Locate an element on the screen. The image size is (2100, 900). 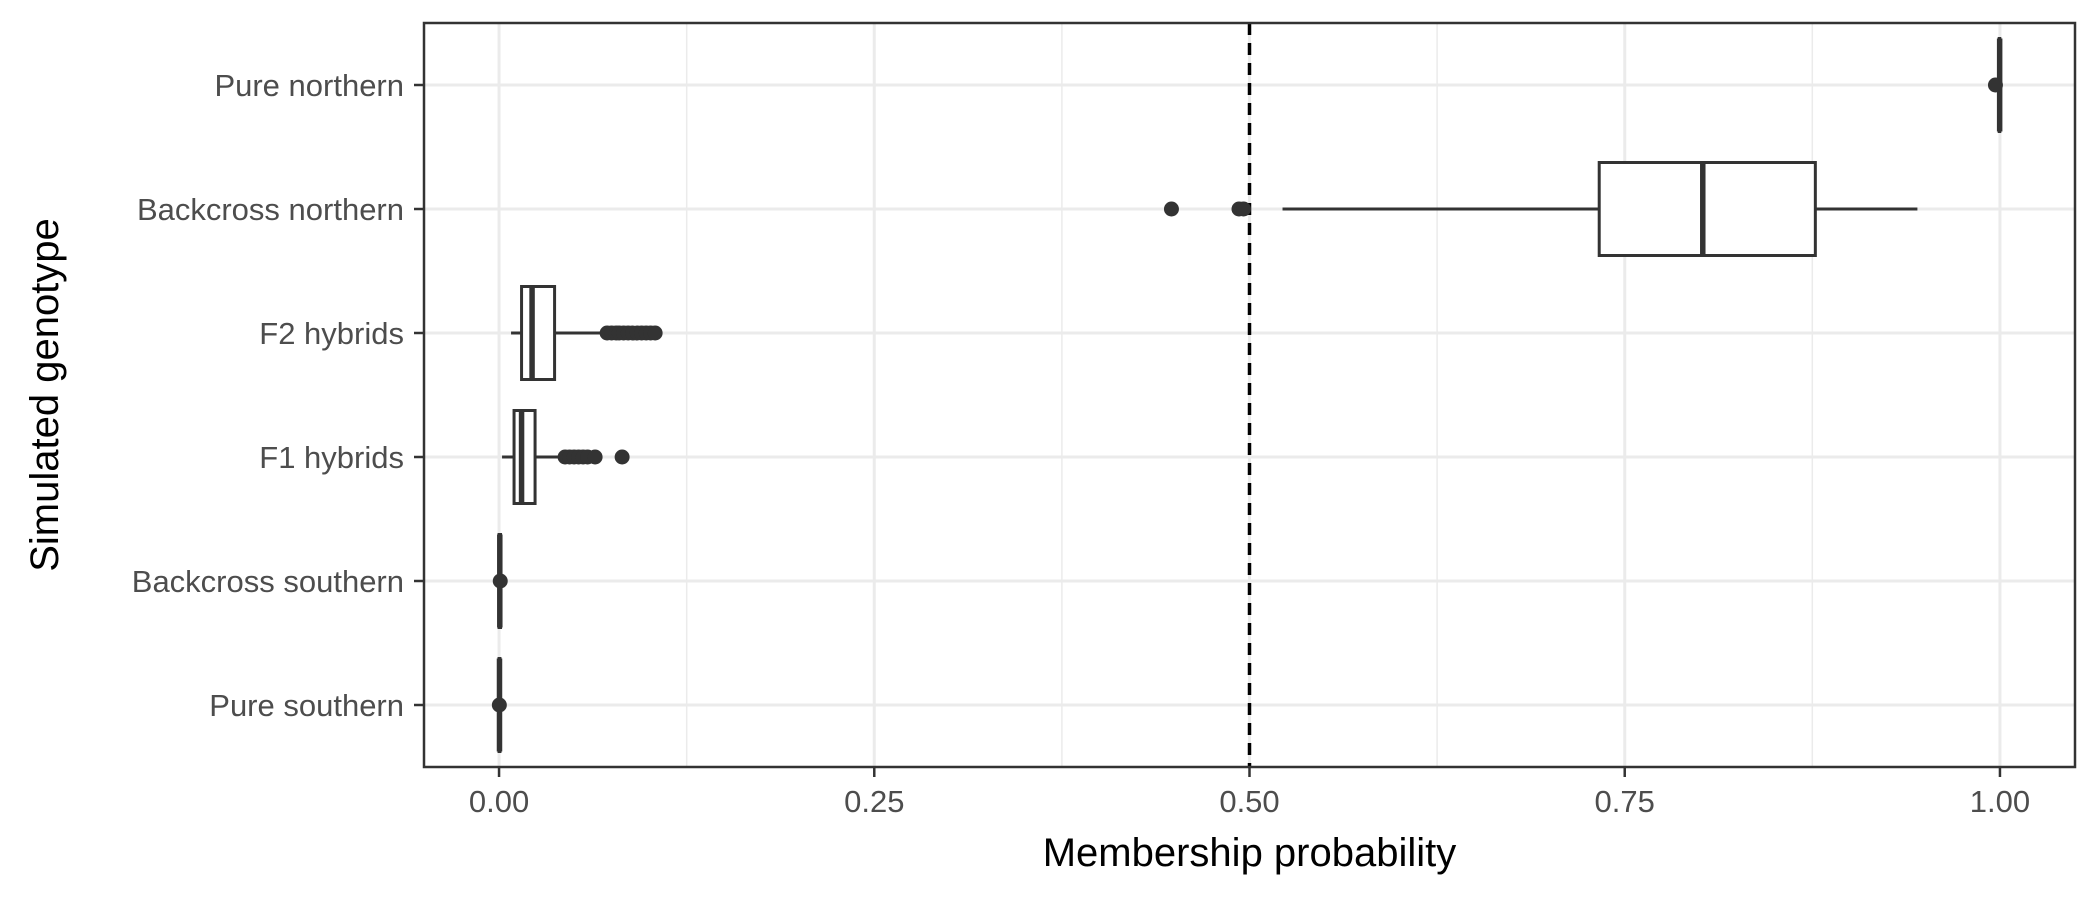
y-tick-label: Pure northern is located at coordinates (309, 85).